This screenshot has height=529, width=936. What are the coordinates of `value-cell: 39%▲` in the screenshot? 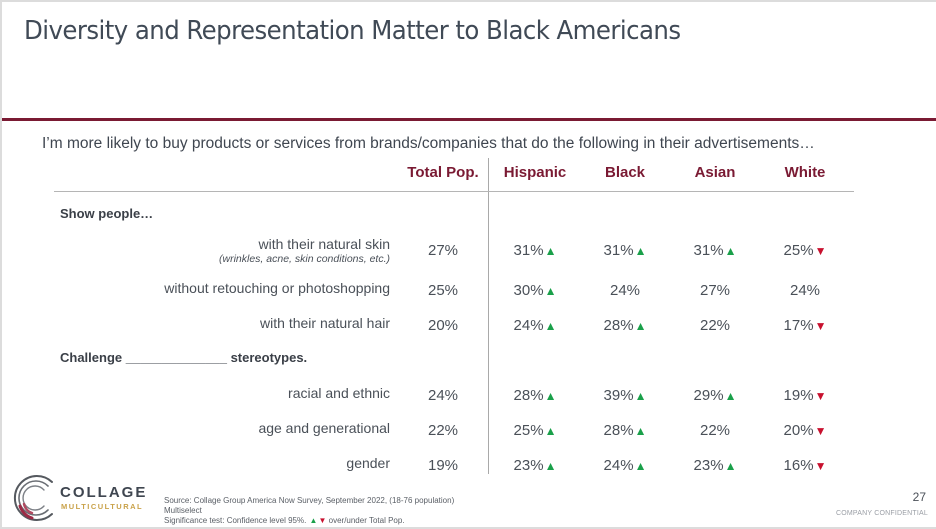 It's located at (625, 395).